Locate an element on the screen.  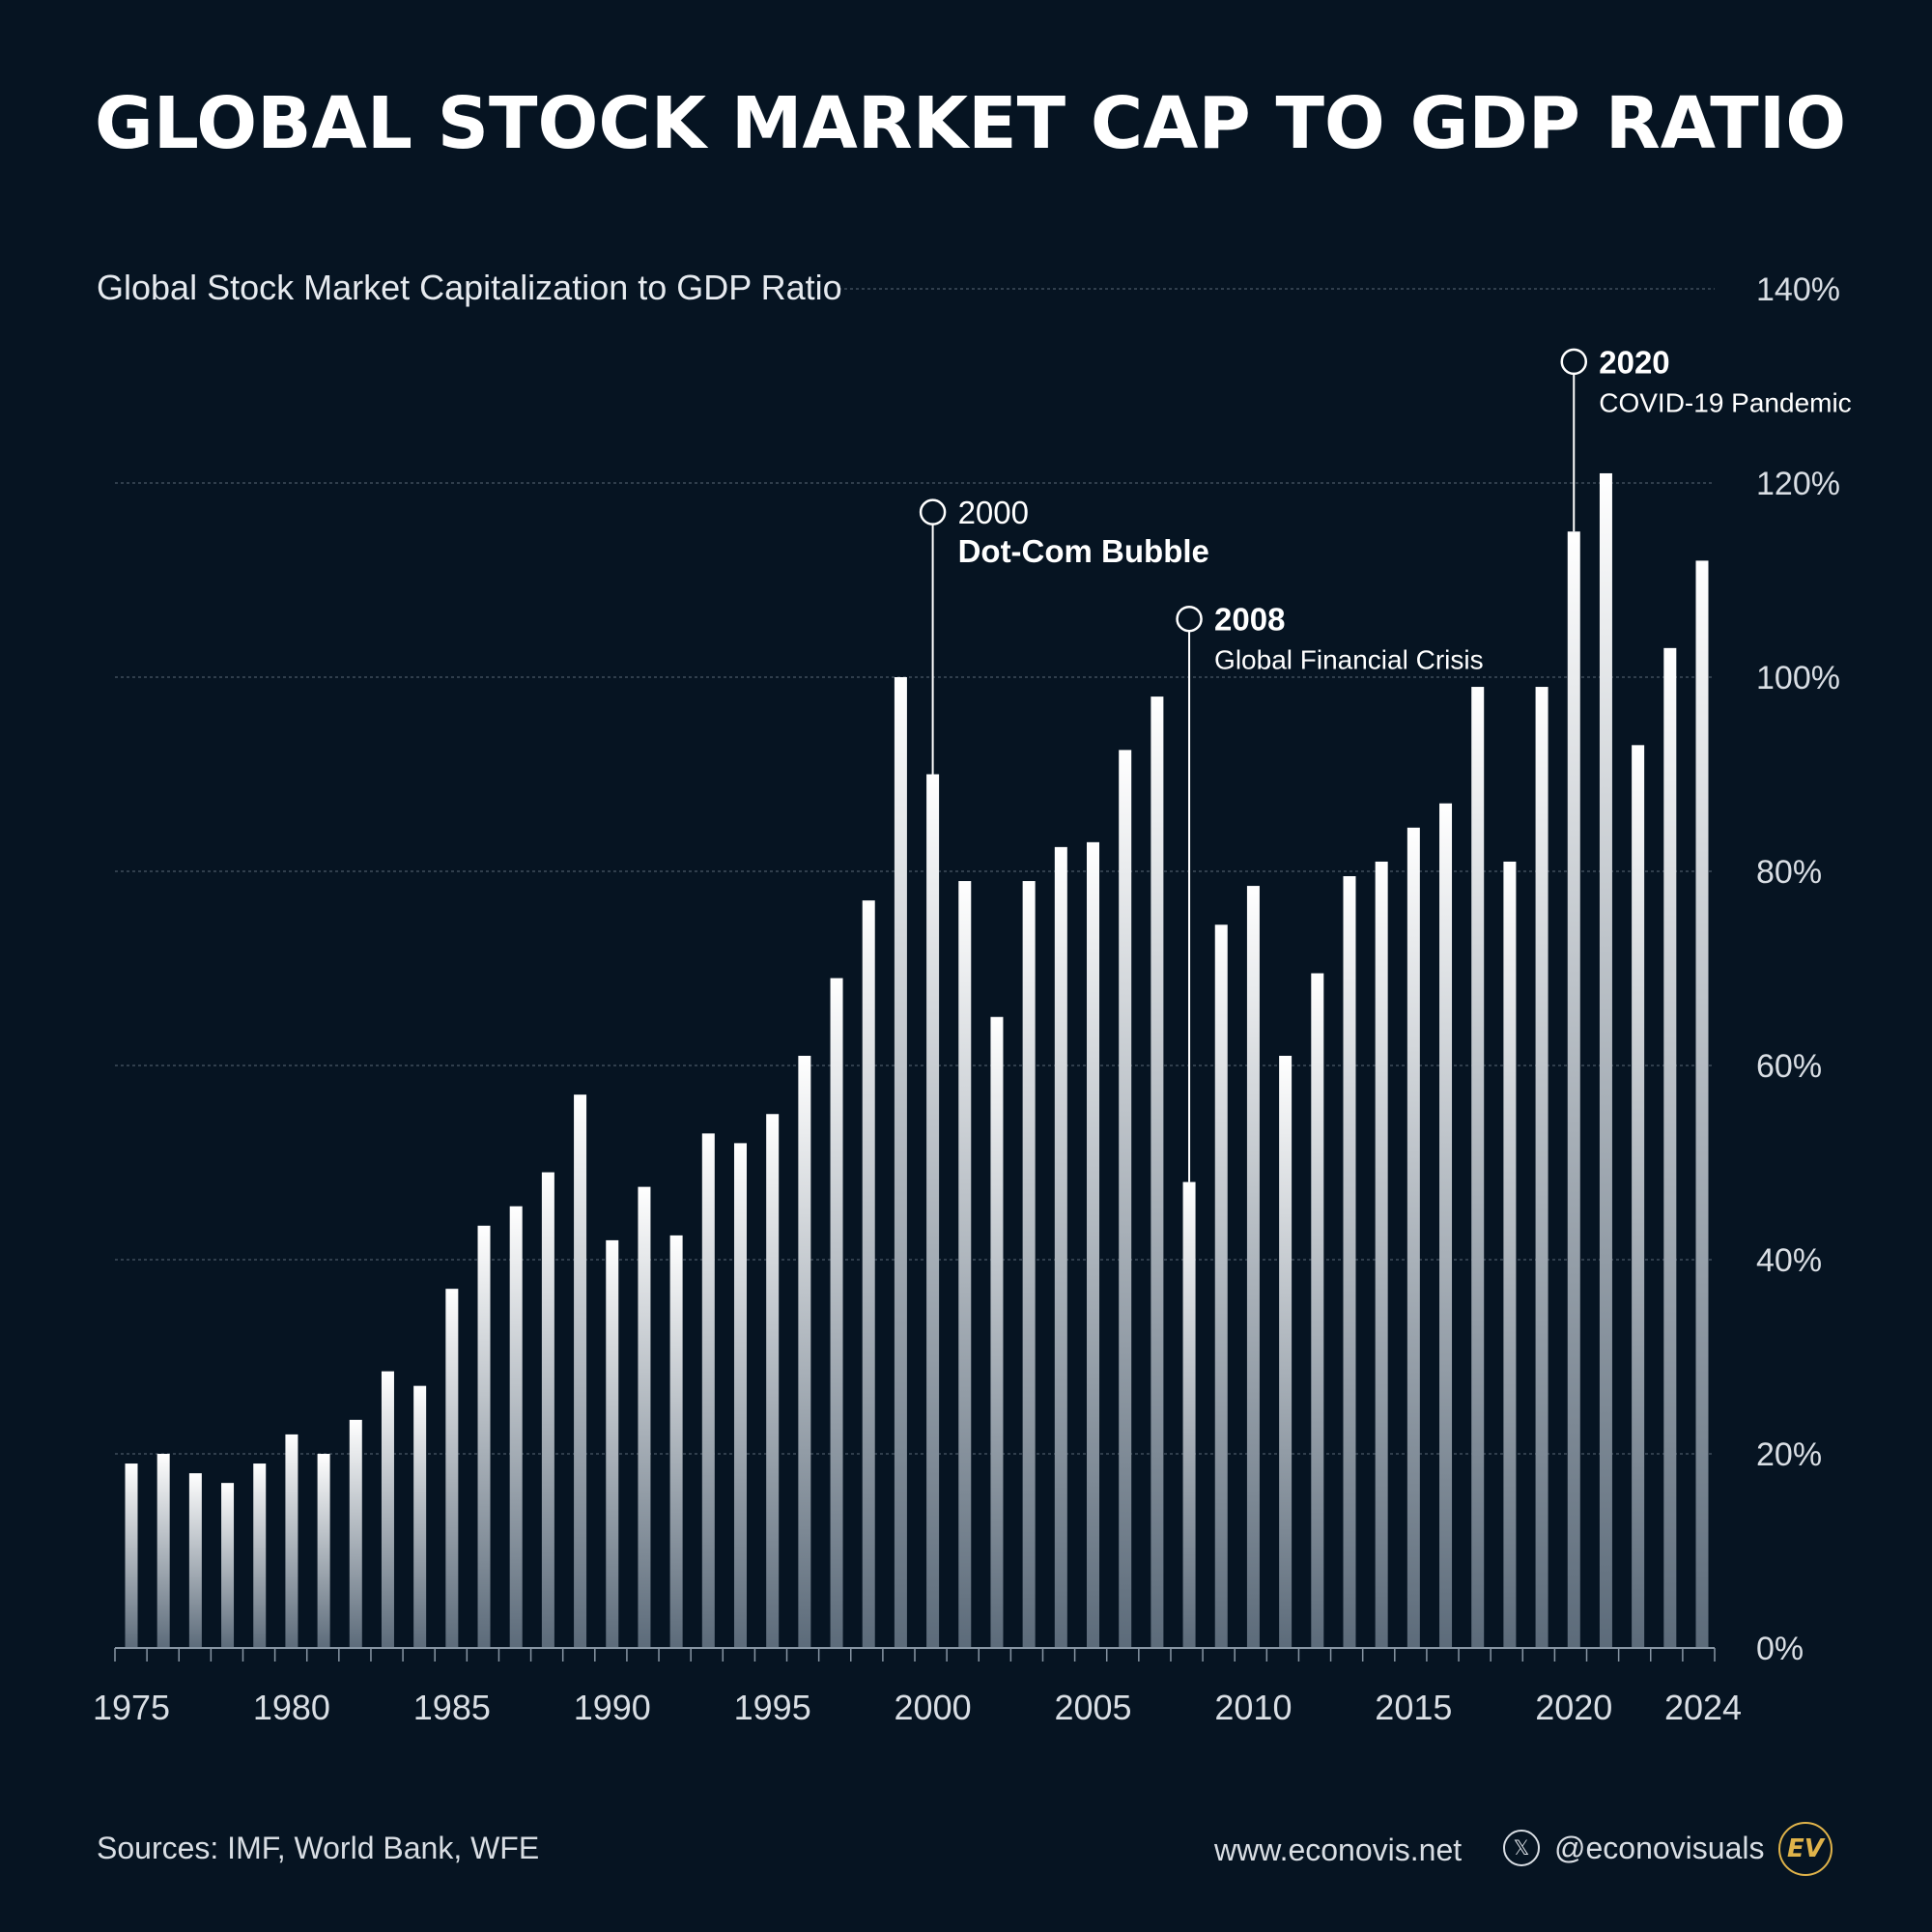
x-tick-label: 2010 is located at coordinates (1253, 1707).